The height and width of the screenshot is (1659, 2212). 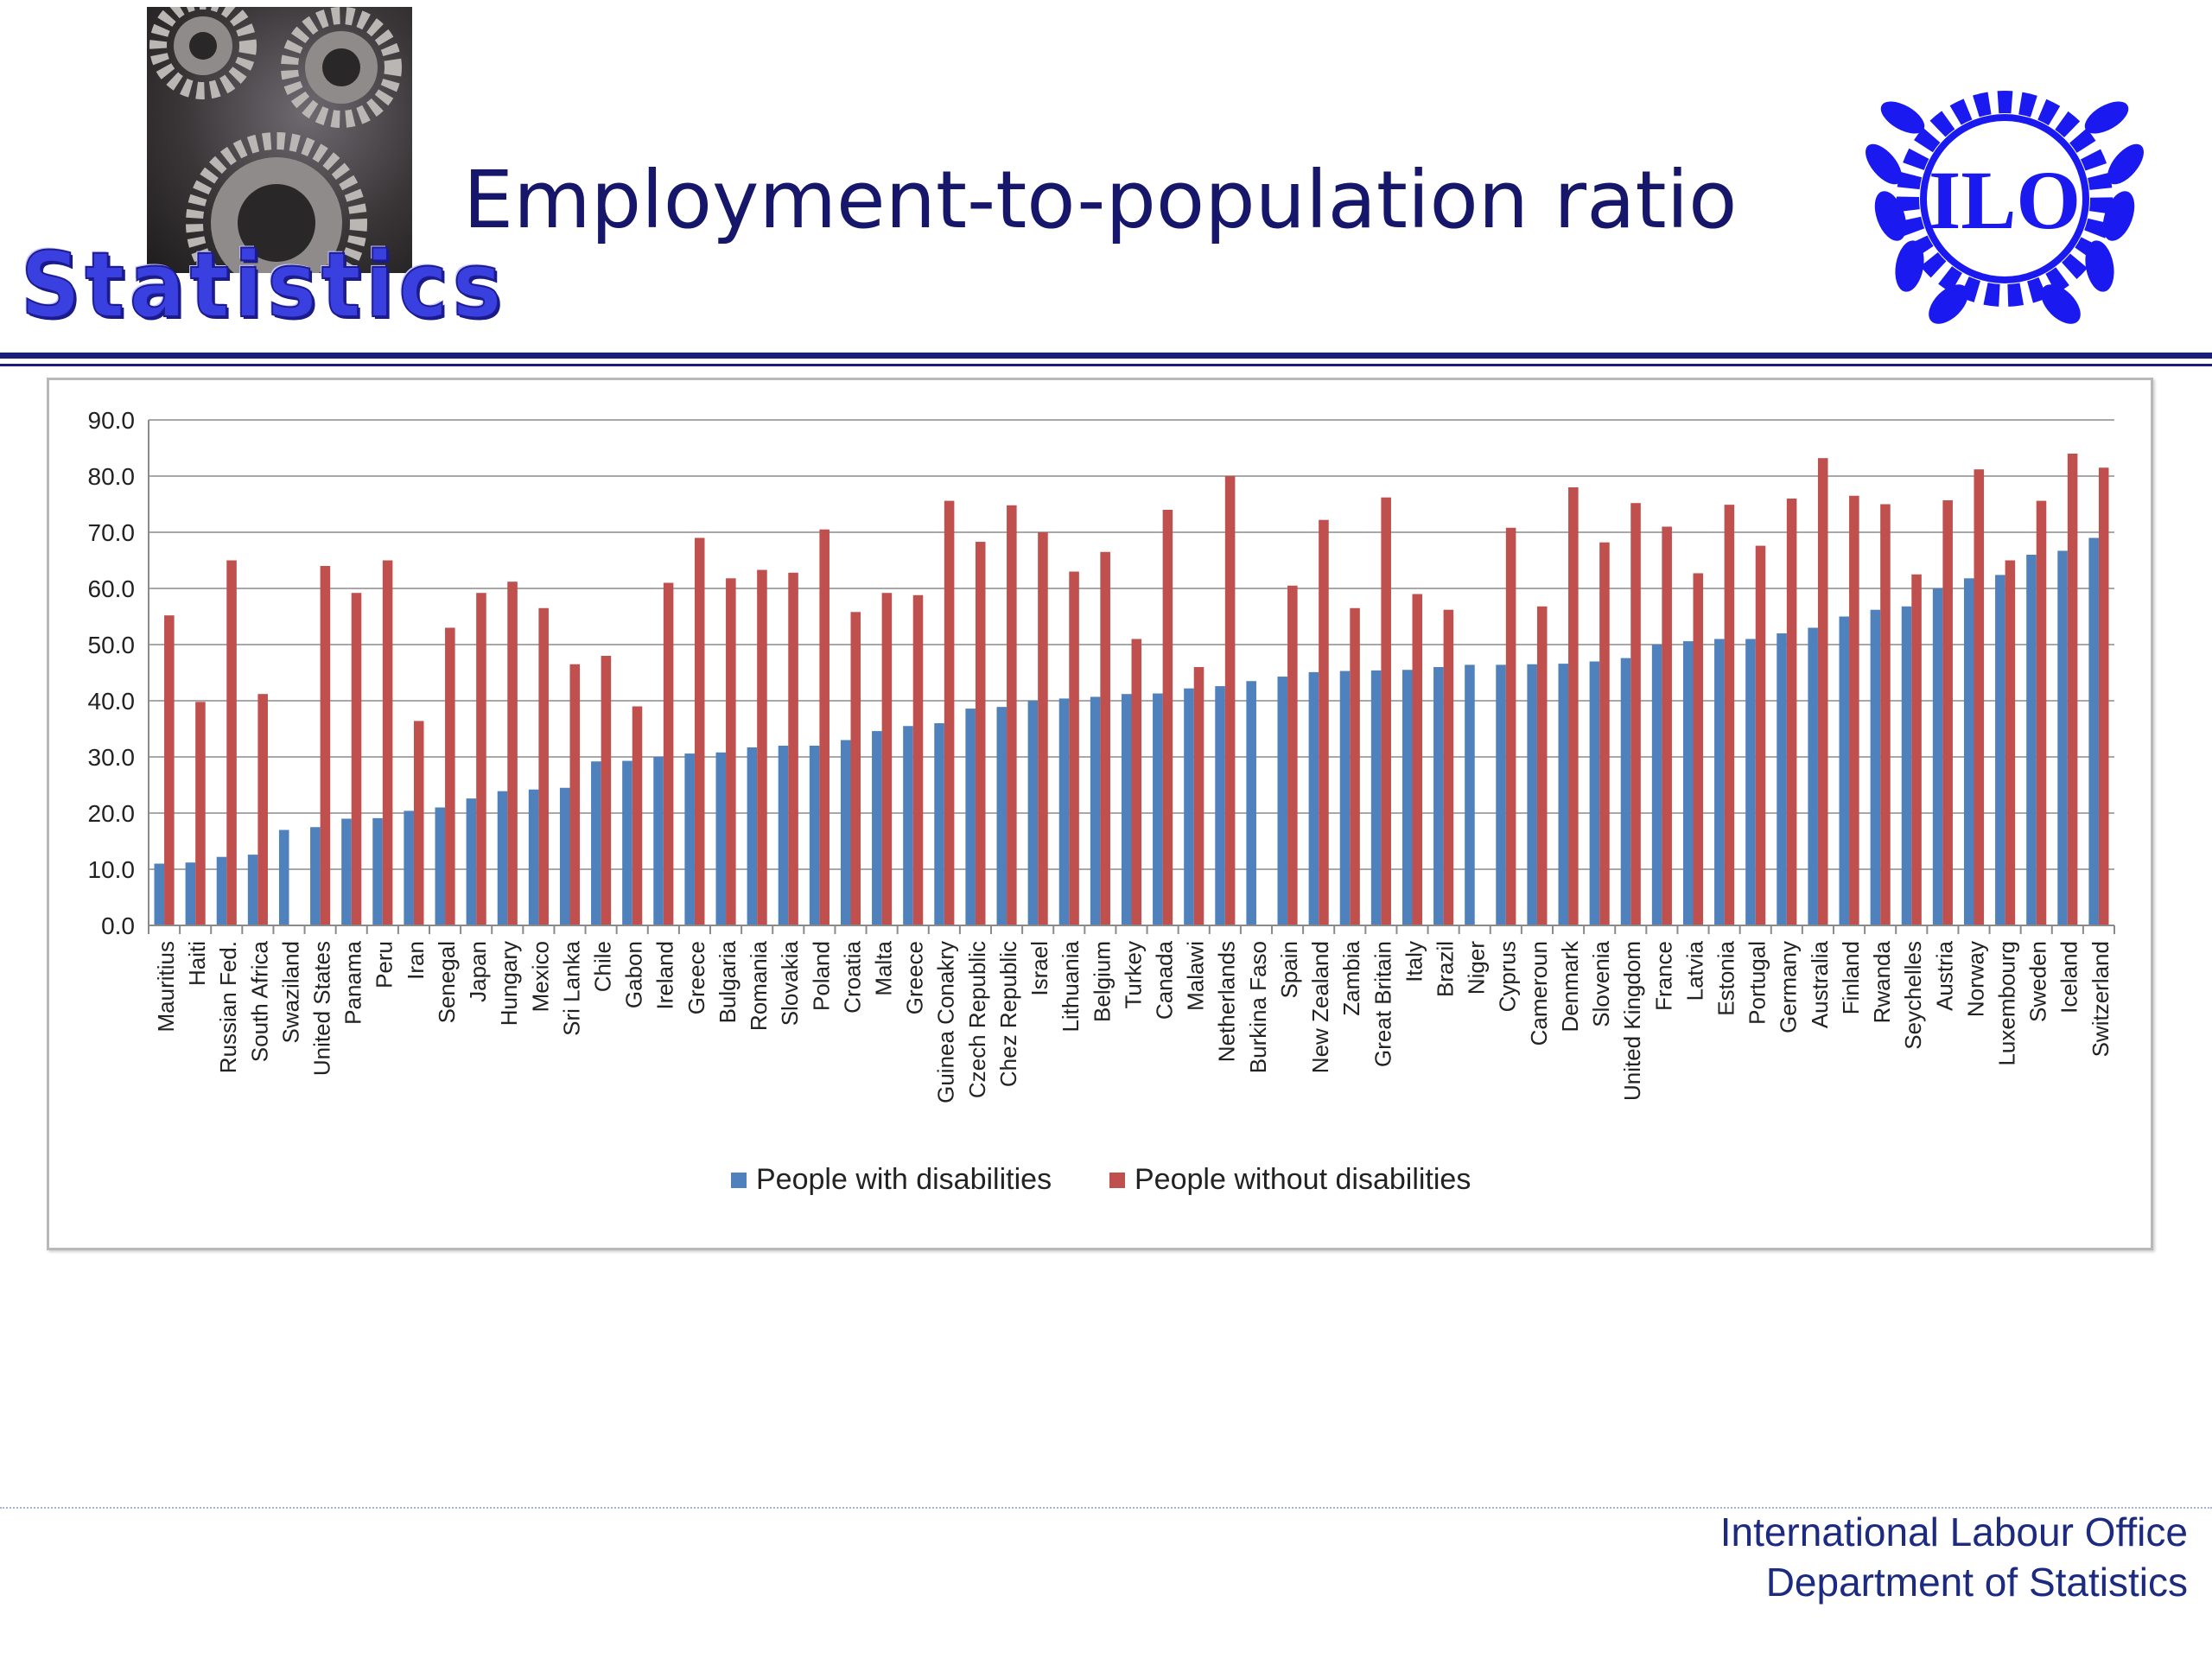 I want to click on x-tick-label: Finland, so click(x=1851, y=977).